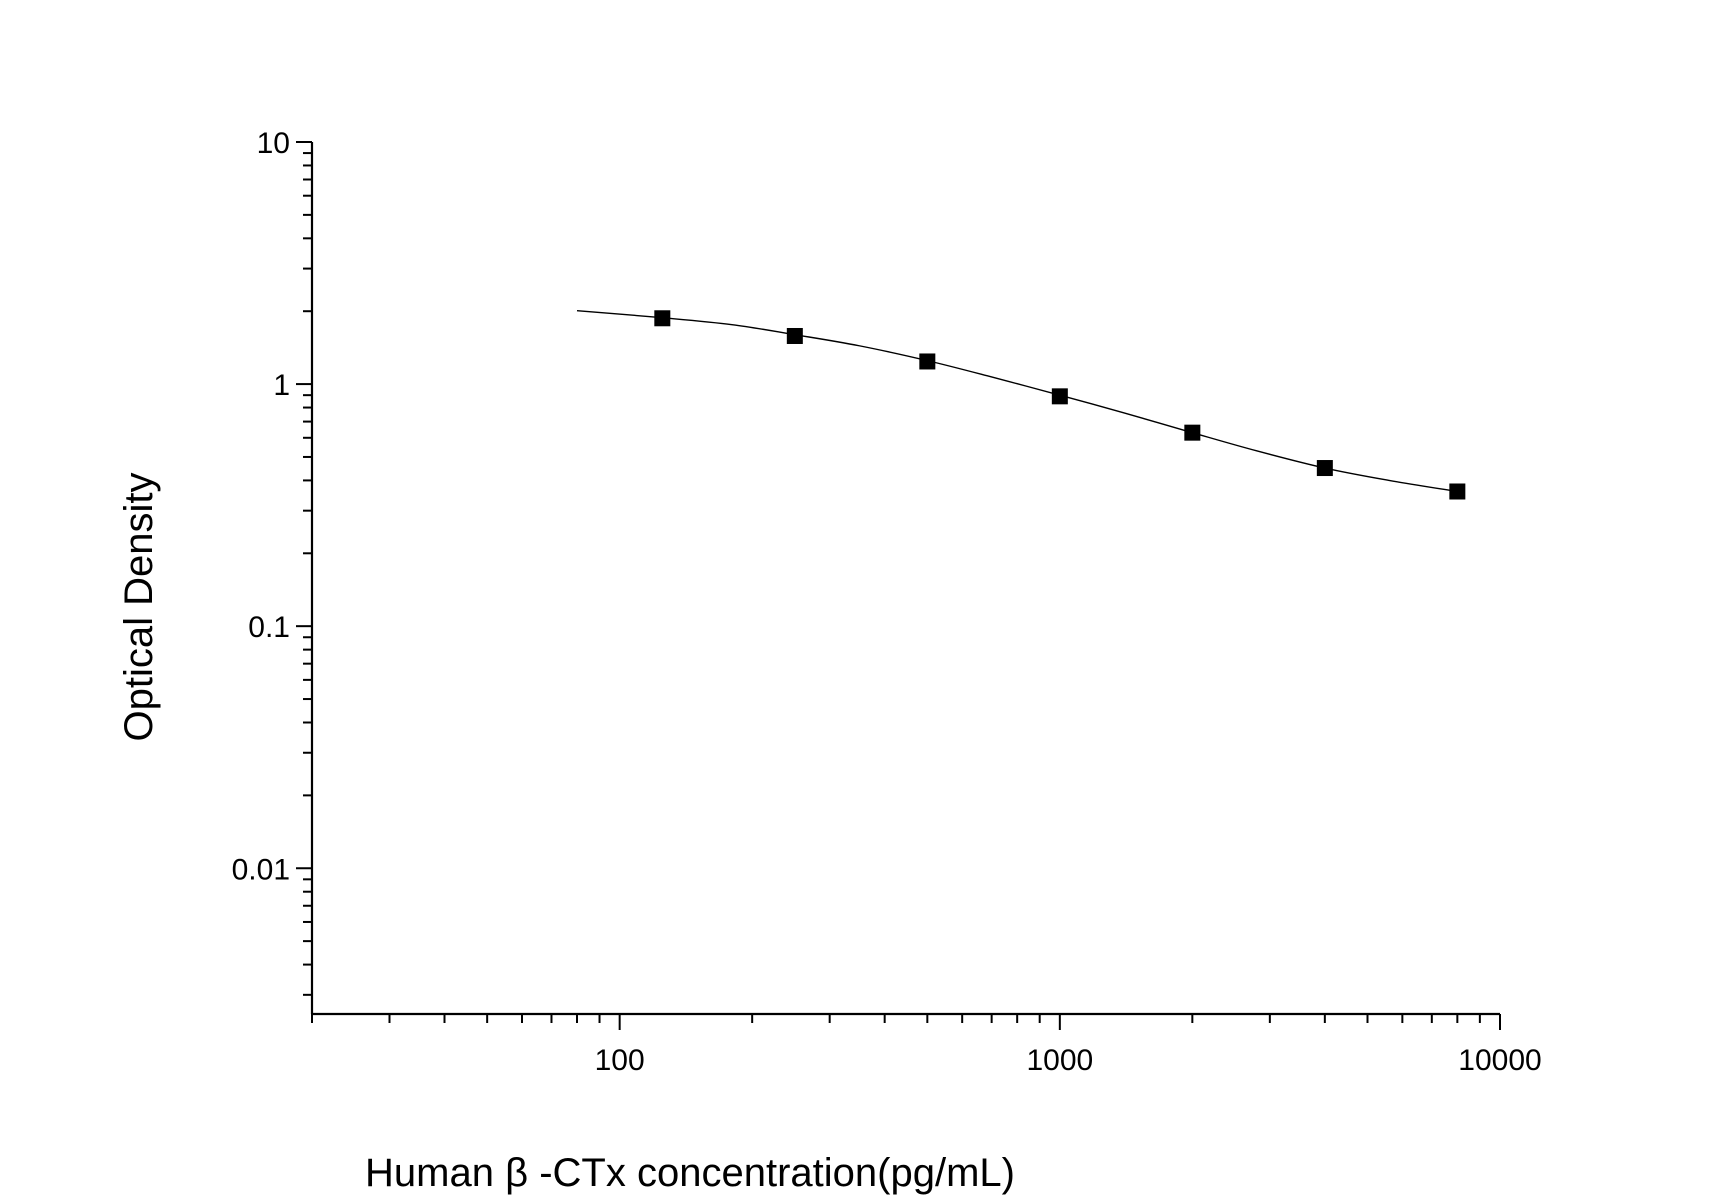 The height and width of the screenshot is (1204, 1725). What do you see at coordinates (620, 1060) in the screenshot?
I see `x-tick-label: 100` at bounding box center [620, 1060].